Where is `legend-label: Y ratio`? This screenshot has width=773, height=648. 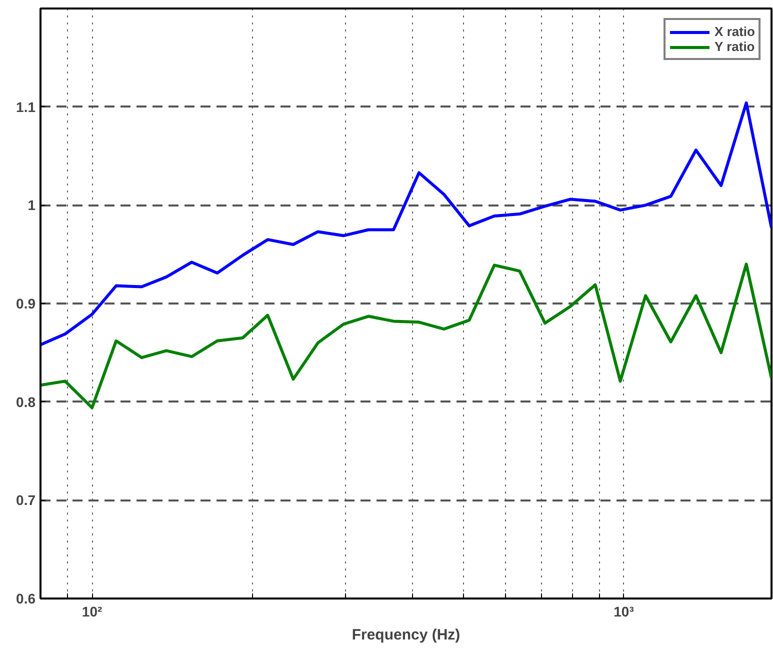
legend-label: Y ratio is located at coordinates (734, 46).